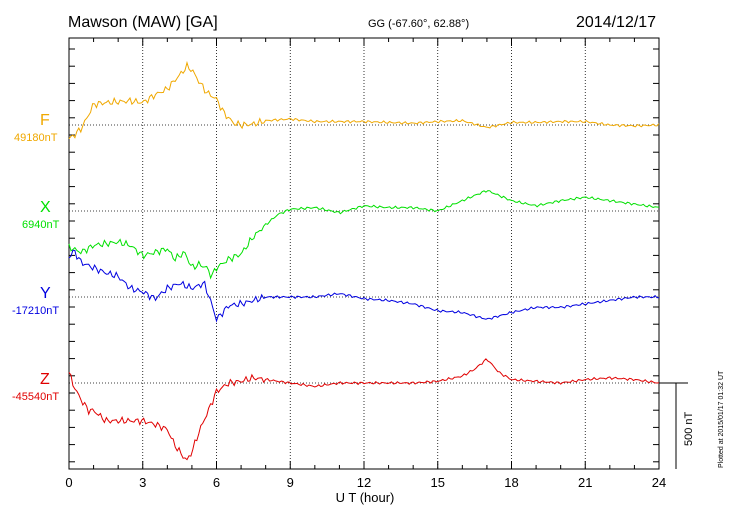 The image size is (730, 520). I want to click on series-line-f, so click(364, 100).